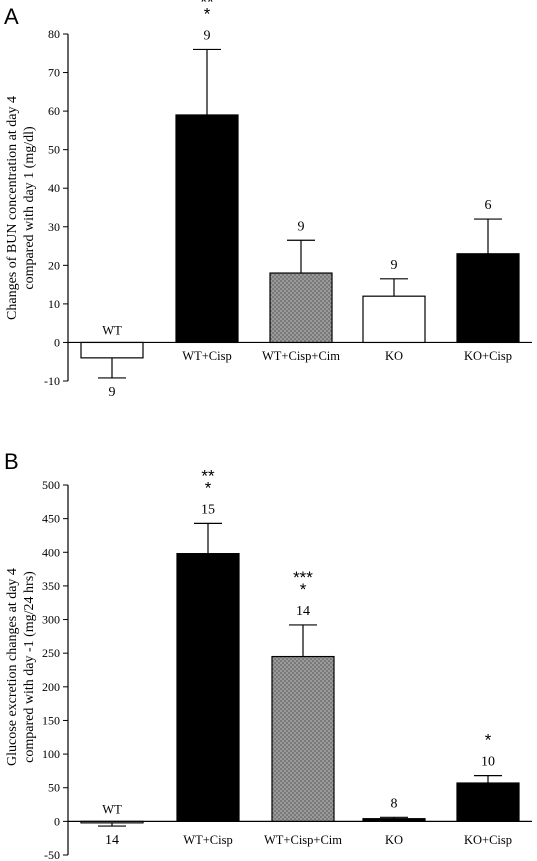 The image size is (537, 861). Describe the element at coordinates (51, 653) in the screenshot. I see `y-tick-label: 250` at that location.